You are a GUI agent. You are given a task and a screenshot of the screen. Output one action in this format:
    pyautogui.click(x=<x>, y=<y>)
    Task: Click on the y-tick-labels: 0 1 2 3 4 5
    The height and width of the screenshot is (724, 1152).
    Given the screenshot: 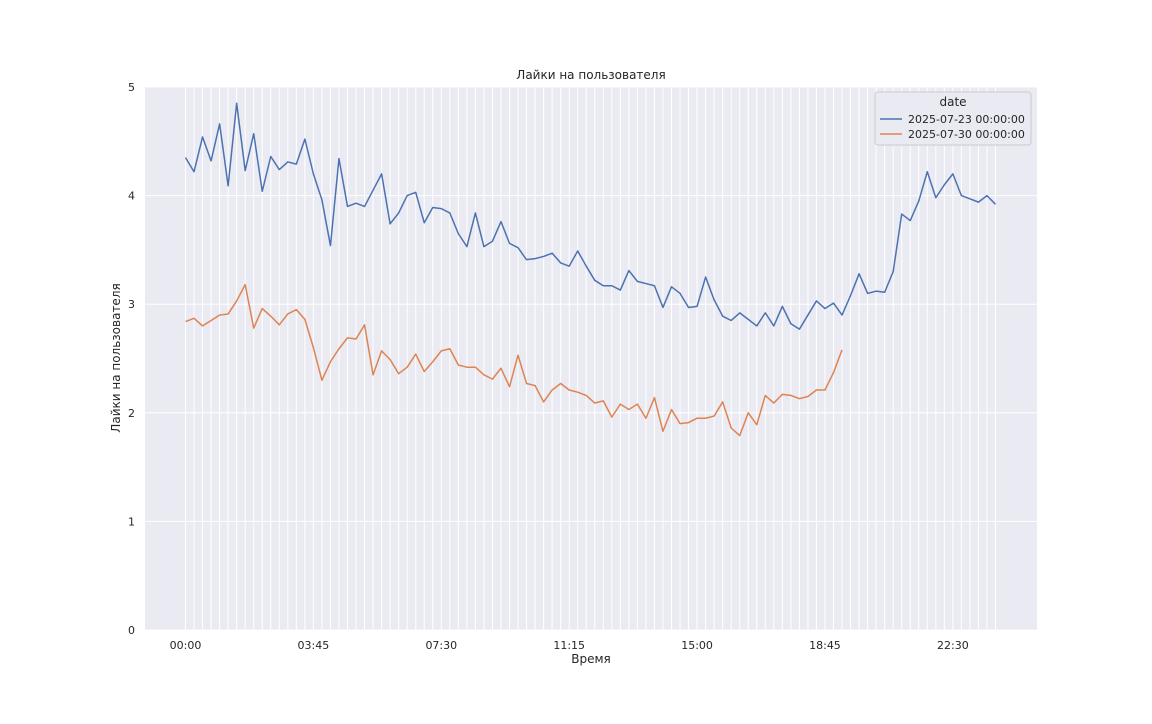 What is the action you would take?
    pyautogui.click(x=131, y=359)
    